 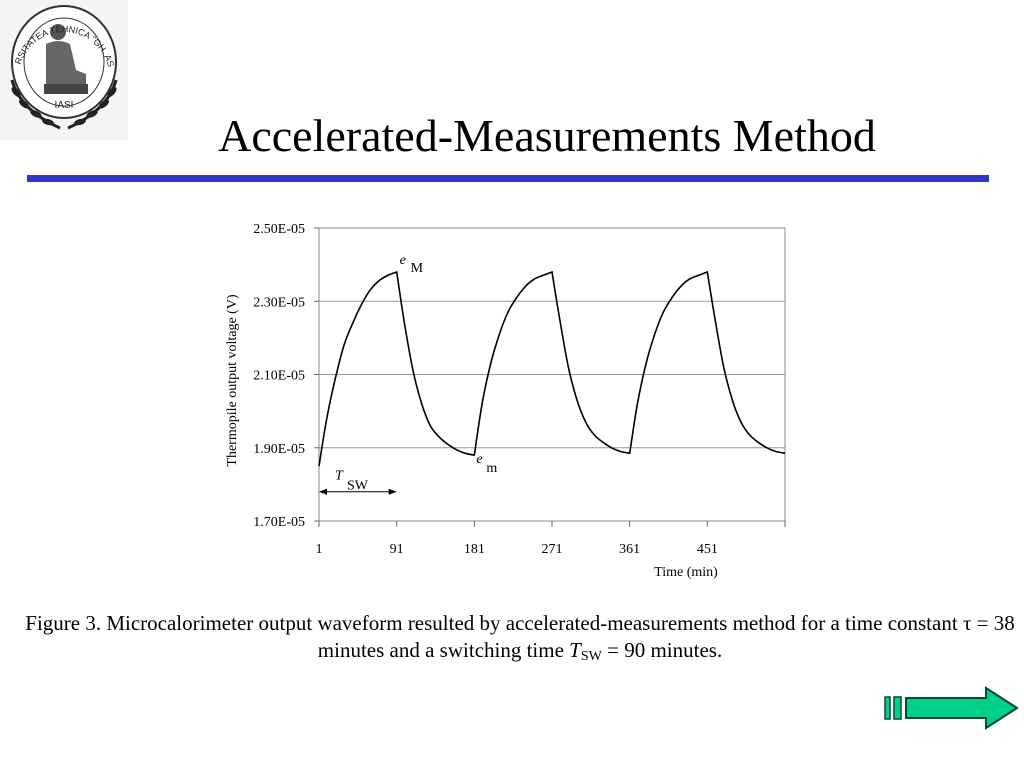 I want to click on next-slide-button, so click(x=951, y=708).